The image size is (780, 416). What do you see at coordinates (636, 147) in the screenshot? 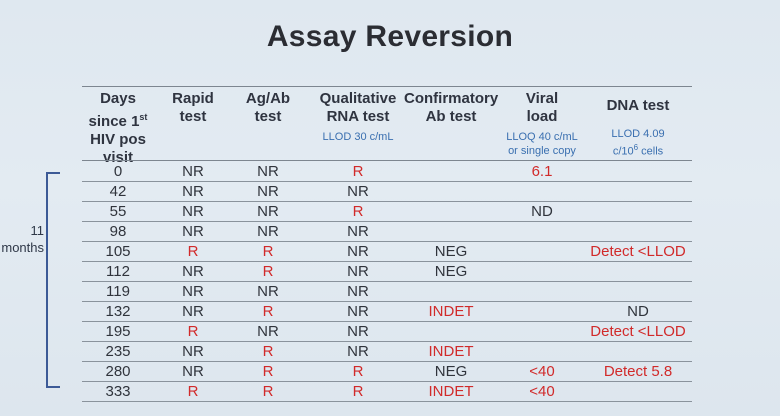
I see `header-dna-sub-sup: 6` at bounding box center [636, 147].